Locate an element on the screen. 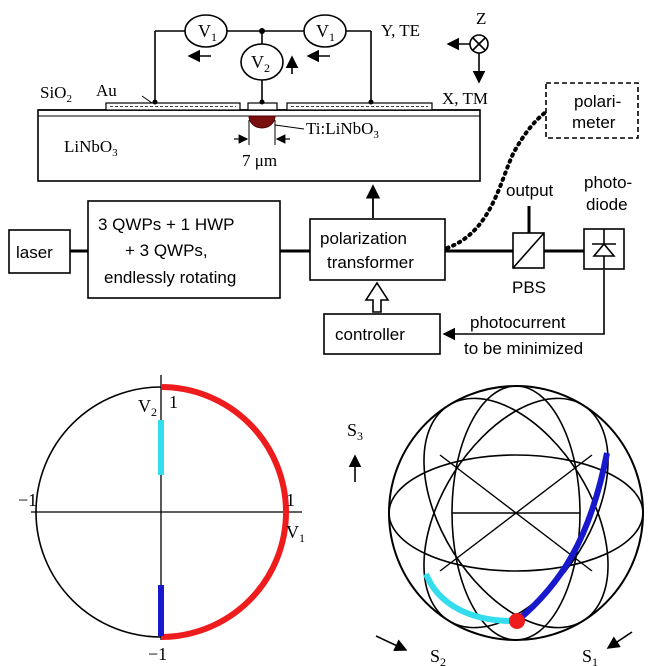 The width and height of the screenshot is (649, 666). polarimeter-label-1: polari- is located at coordinates (597, 101).